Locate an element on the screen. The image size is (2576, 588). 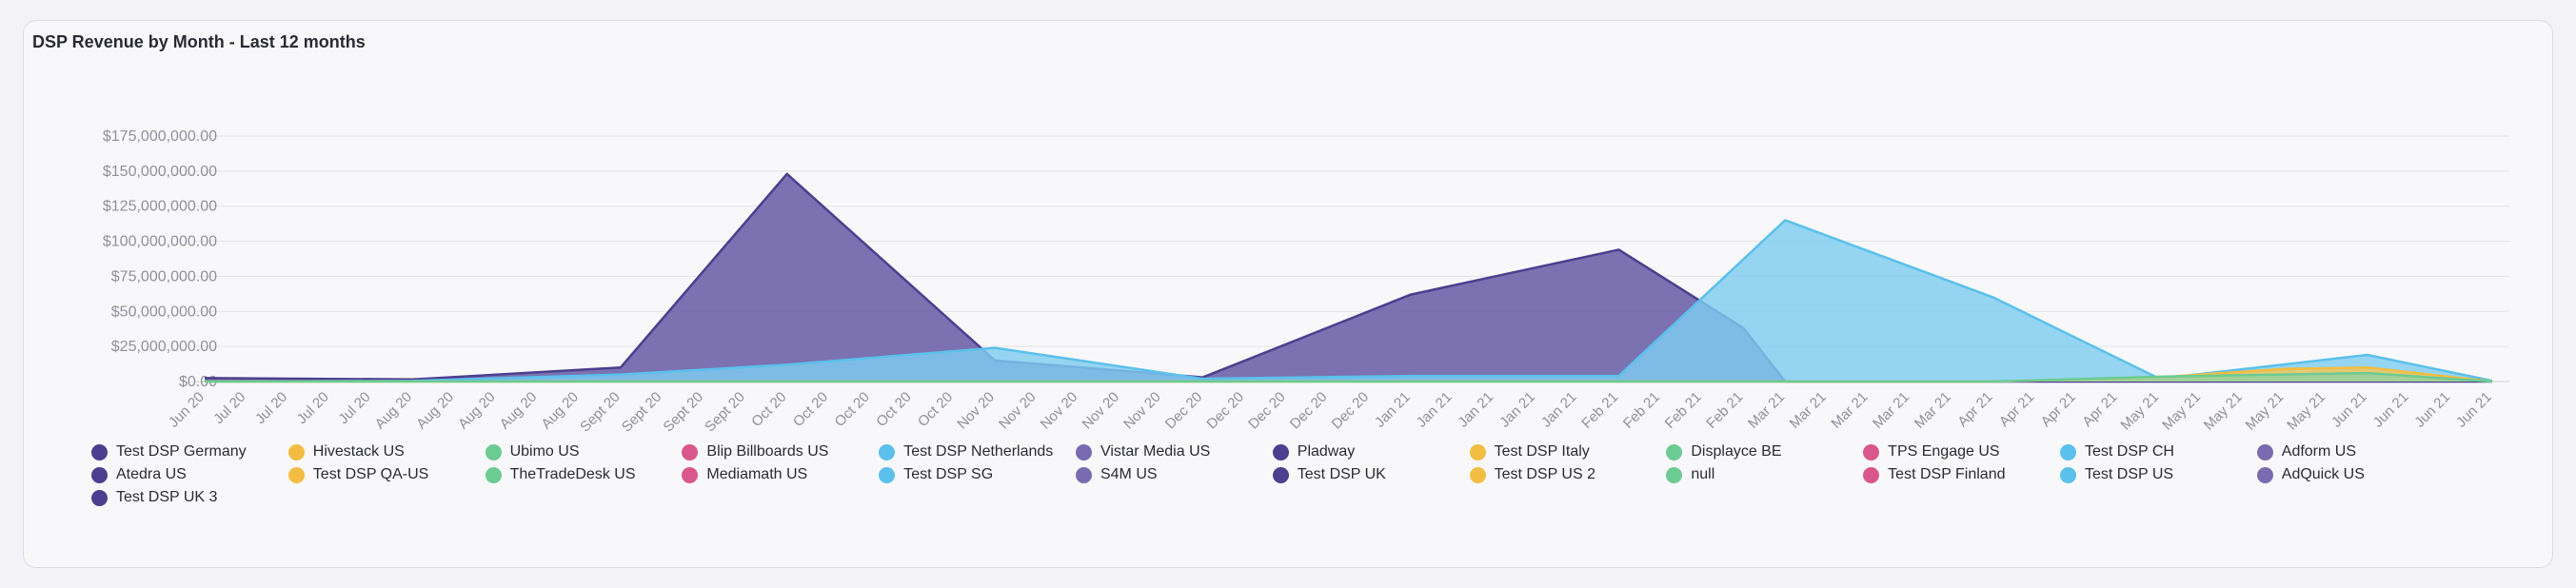
series-area is located at coordinates (1348, 377).